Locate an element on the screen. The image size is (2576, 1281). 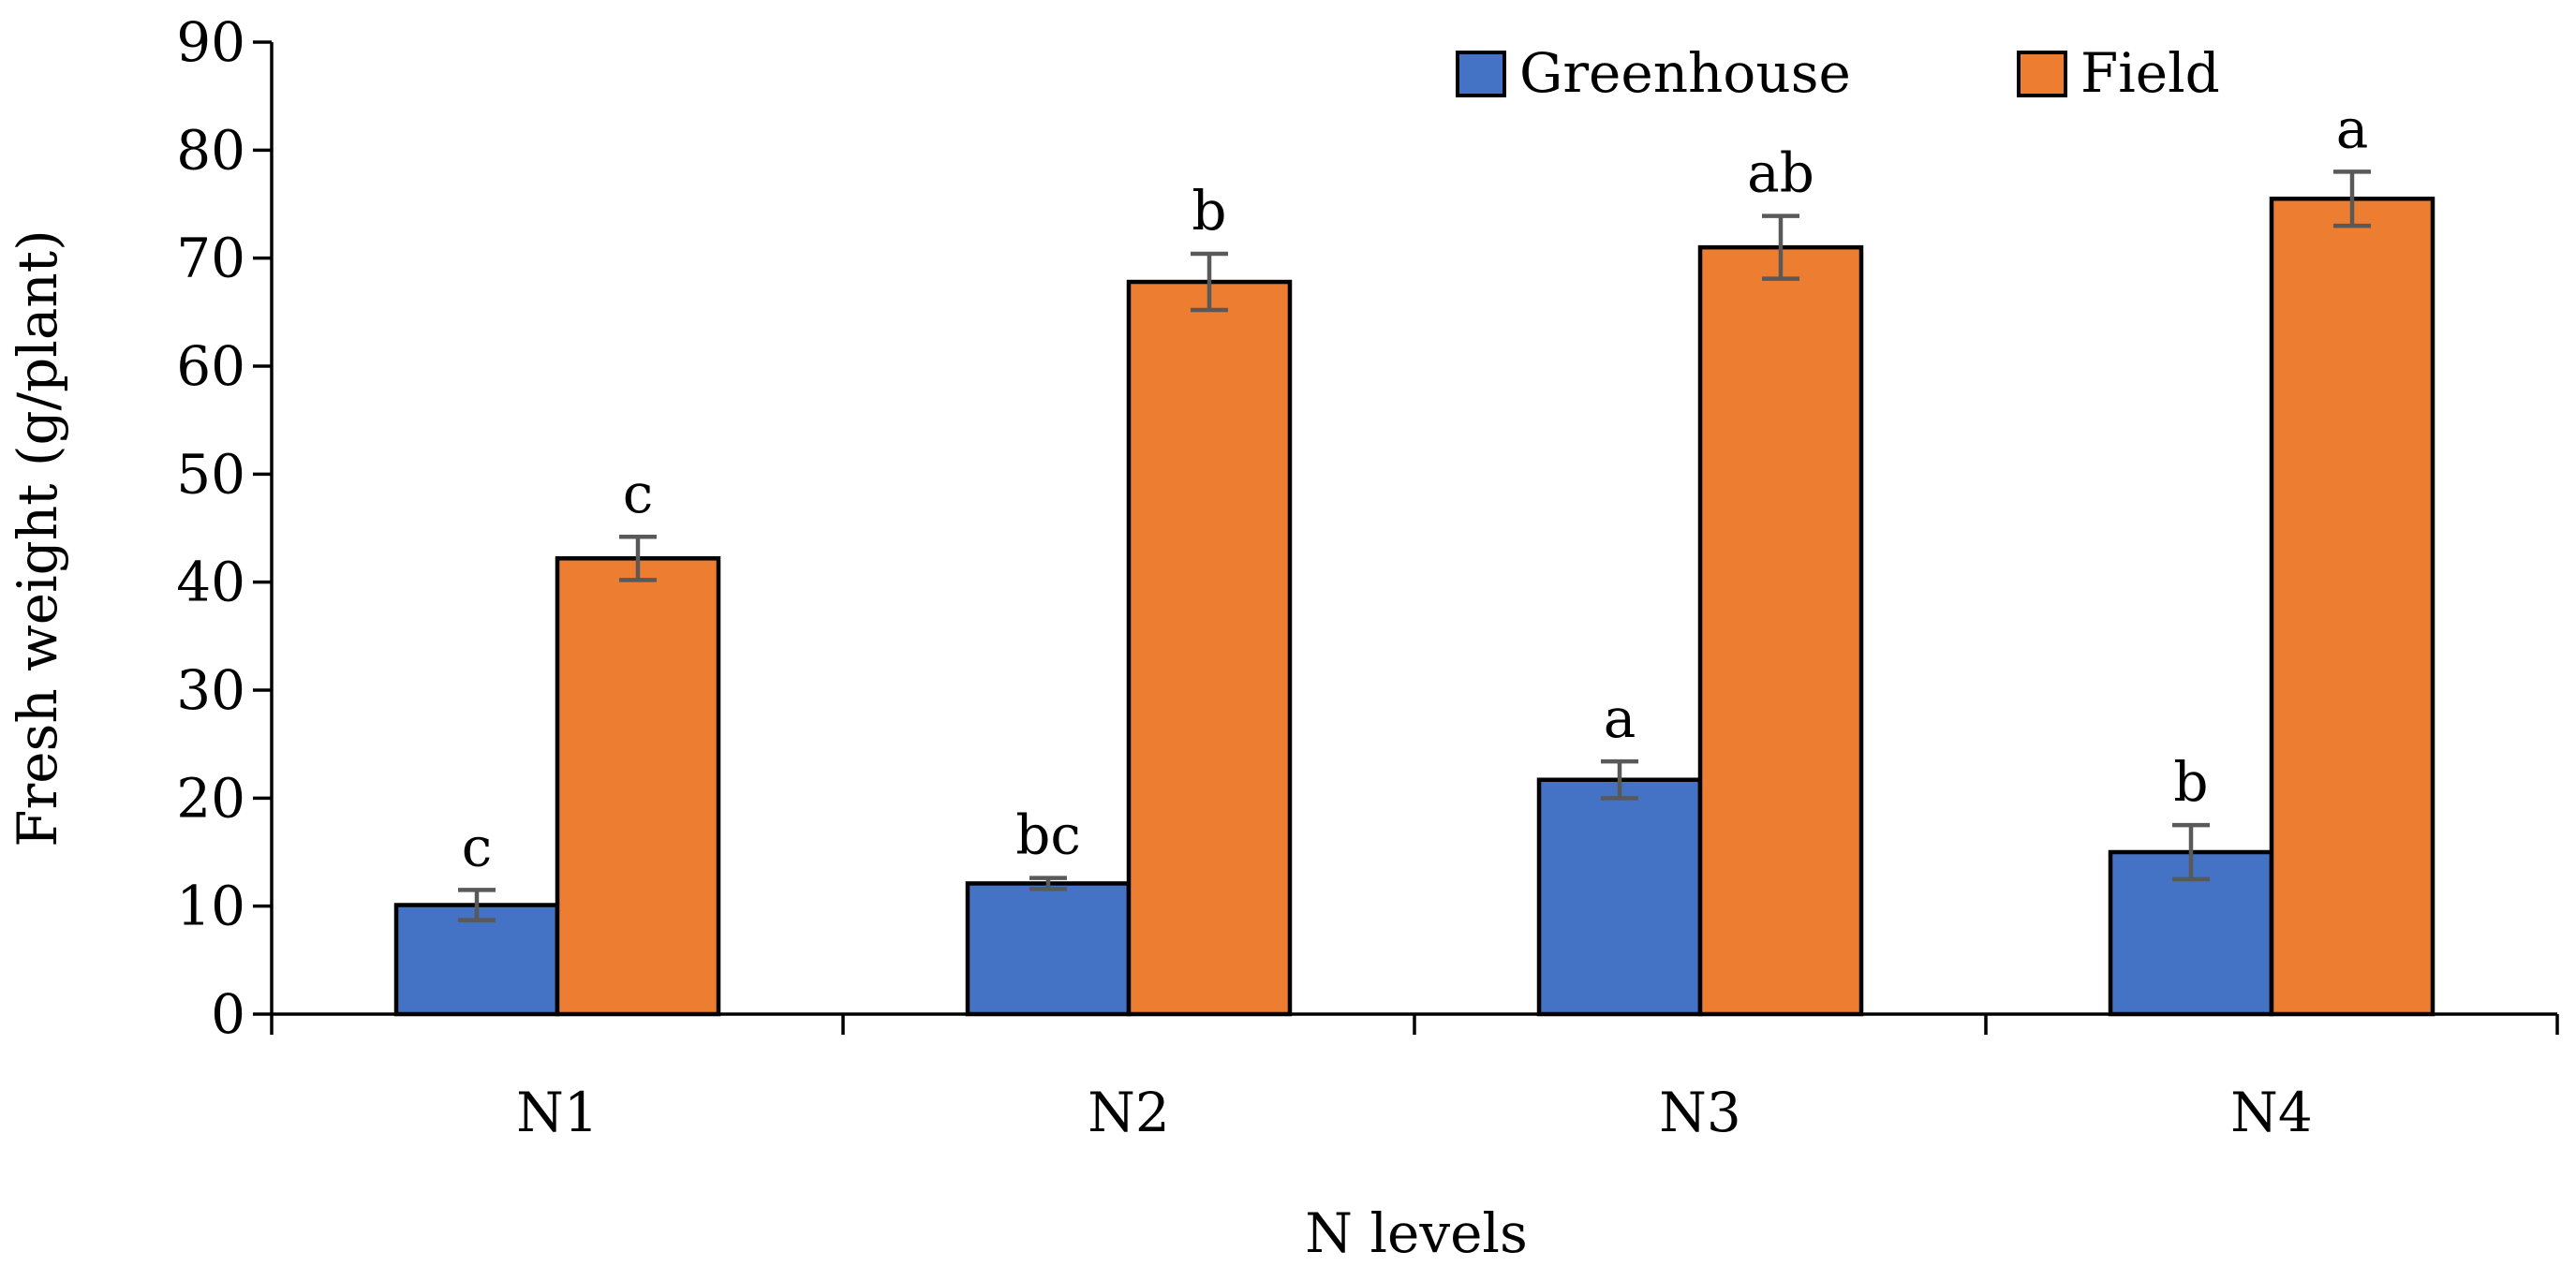
significance-label-greenhouse-n4: b is located at coordinates (2190, 782).